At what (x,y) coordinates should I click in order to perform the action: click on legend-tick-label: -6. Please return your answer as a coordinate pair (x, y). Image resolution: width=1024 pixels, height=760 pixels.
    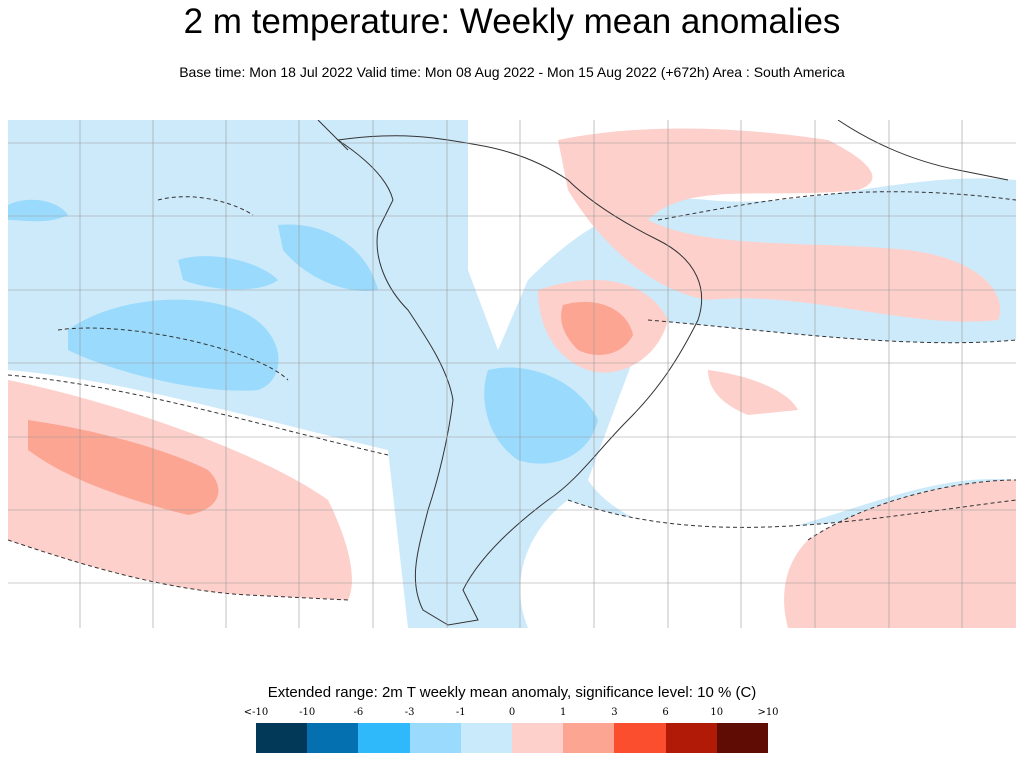
    Looking at the image, I should click on (358, 712).